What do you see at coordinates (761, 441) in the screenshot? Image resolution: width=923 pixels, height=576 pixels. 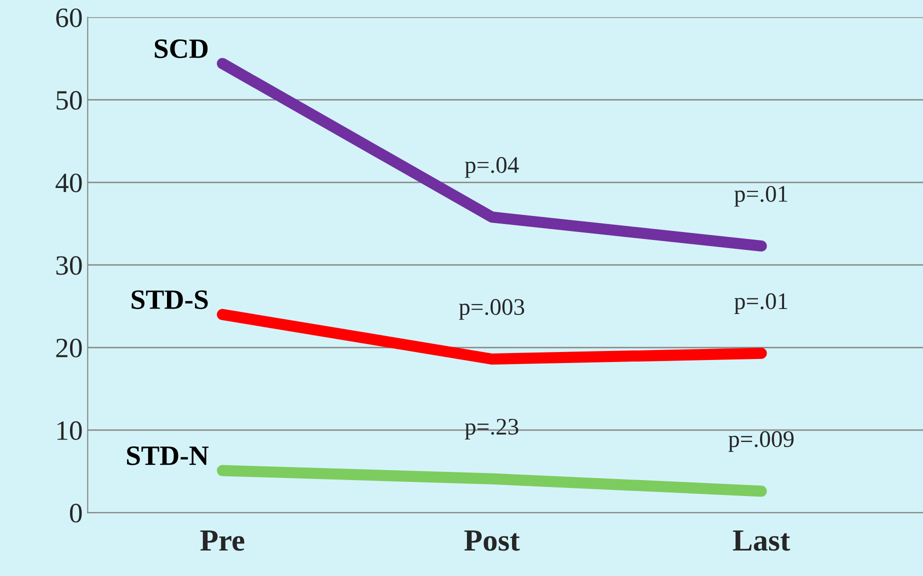 I see `annotation: p=.009` at bounding box center [761, 441].